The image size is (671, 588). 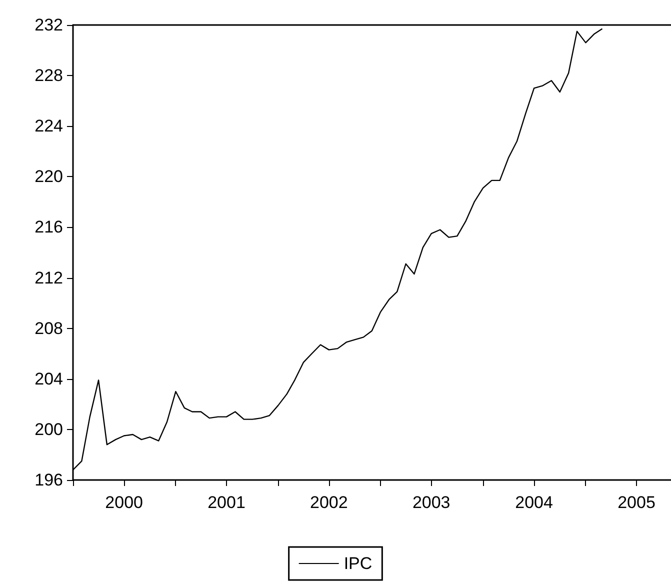 I want to click on legend-label: IPC, so click(x=358, y=563).